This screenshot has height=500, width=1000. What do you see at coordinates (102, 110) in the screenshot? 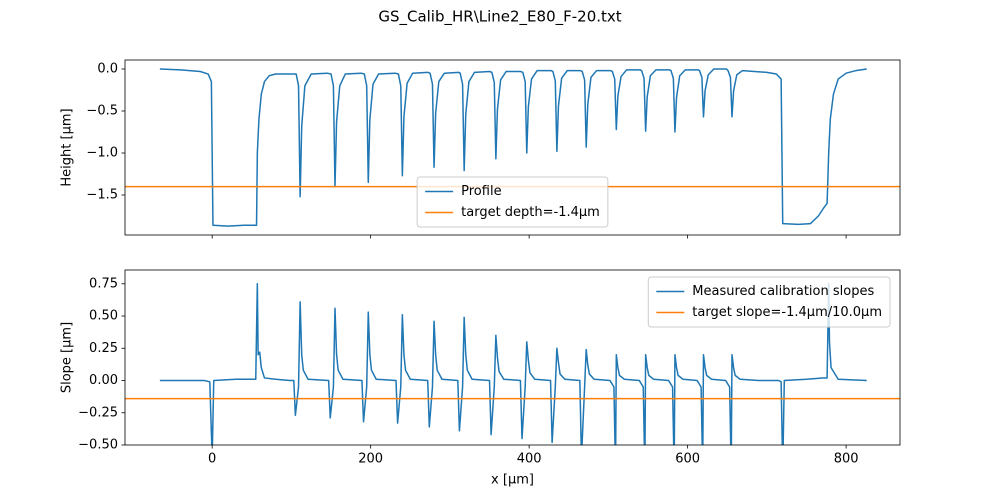
I see `y-tick-label: −0.5` at bounding box center [102, 110].